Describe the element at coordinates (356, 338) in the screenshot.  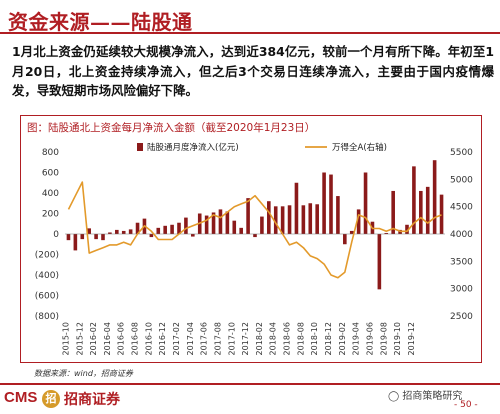
I see `x-tick-label: 2019-04` at that location.